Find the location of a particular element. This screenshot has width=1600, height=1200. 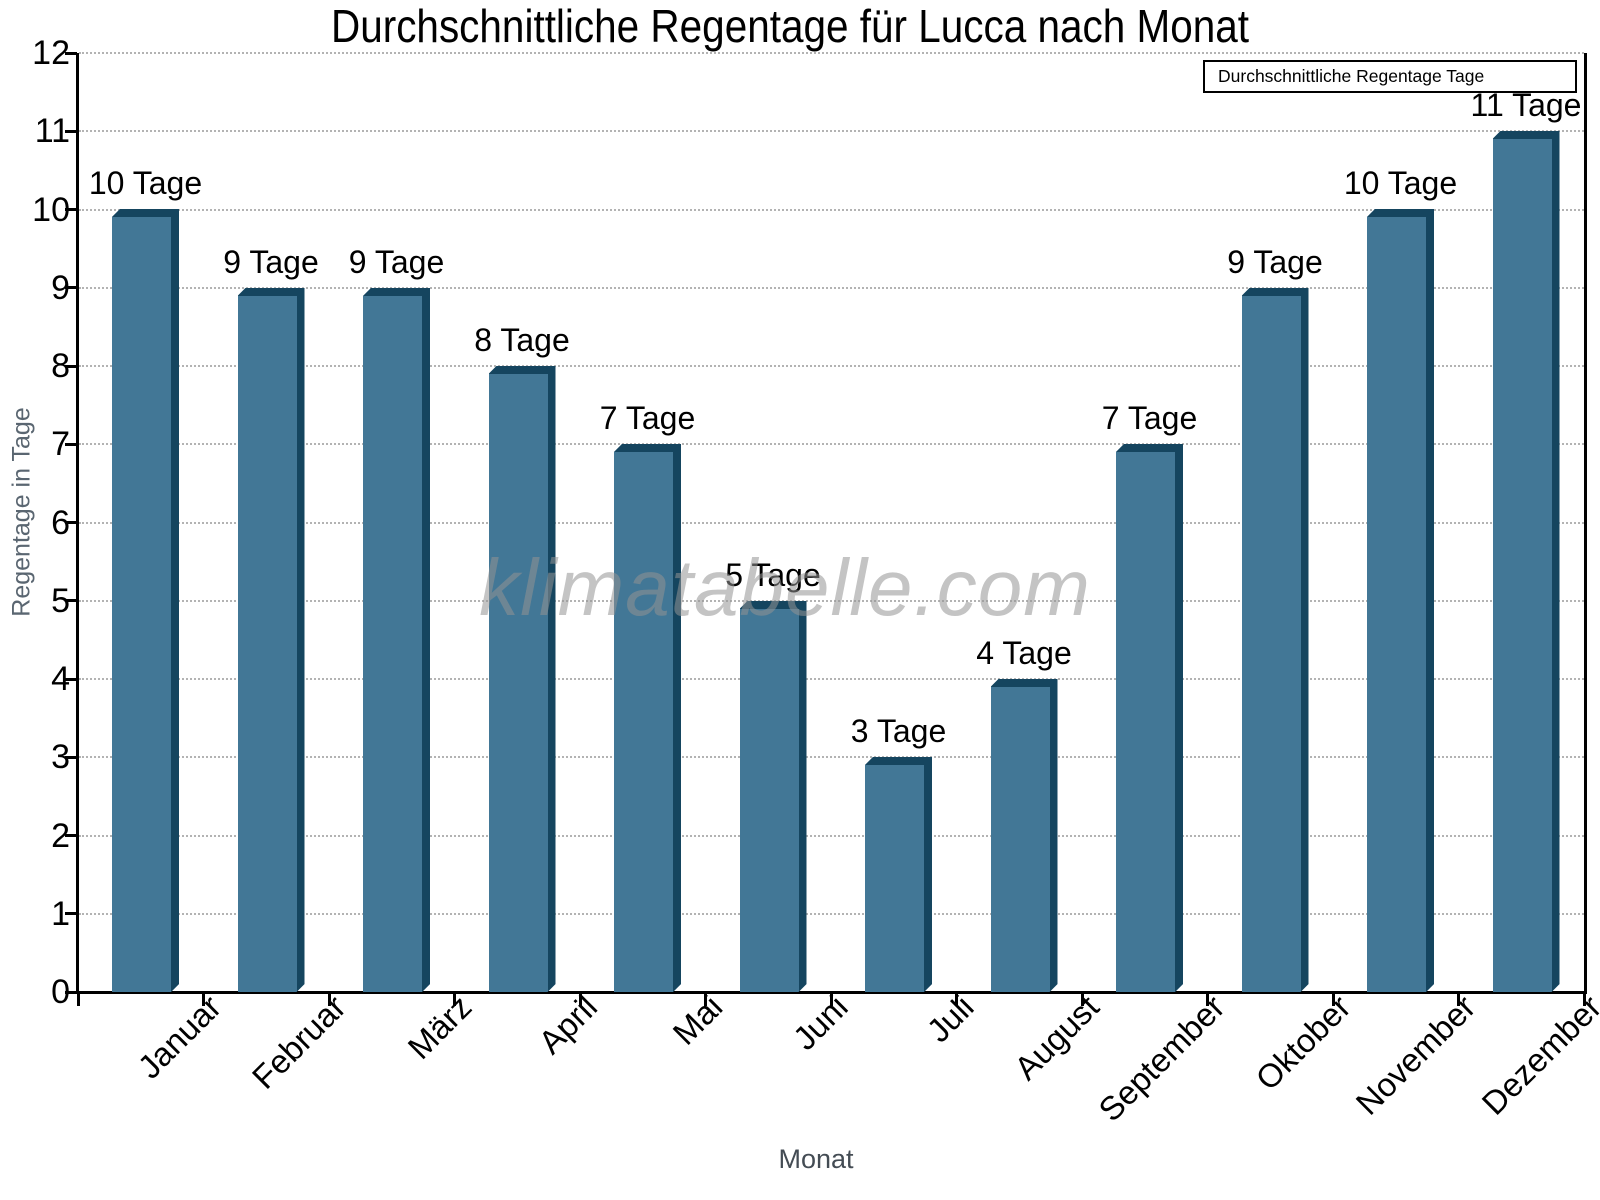

x-tick-label-januar: Januar is located at coordinates (179, 1037).